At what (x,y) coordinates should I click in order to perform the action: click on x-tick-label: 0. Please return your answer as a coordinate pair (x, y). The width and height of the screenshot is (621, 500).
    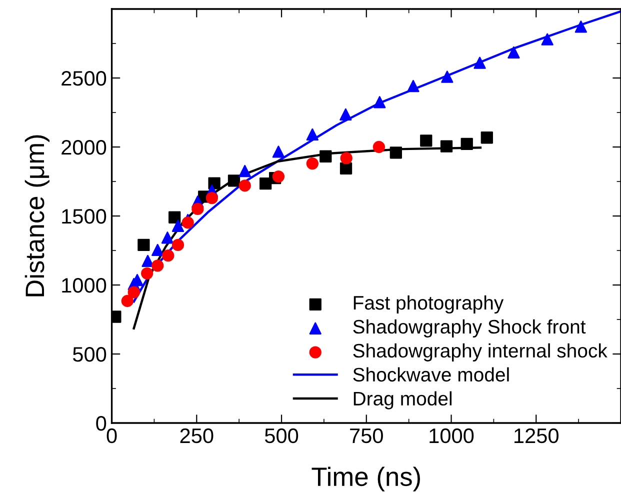
    Looking at the image, I should click on (111, 436).